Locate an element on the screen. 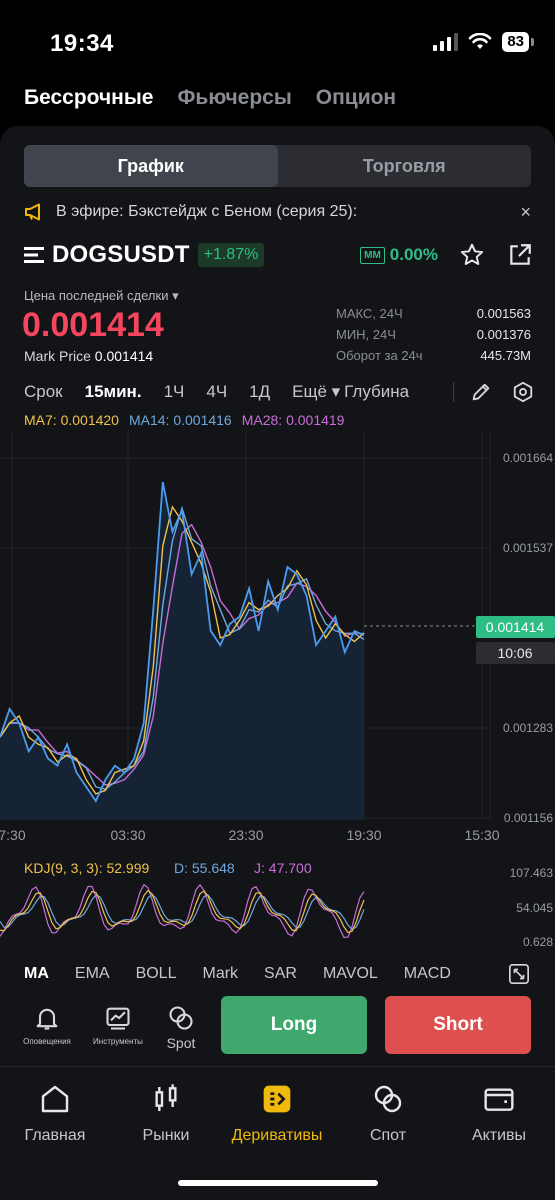  kdj-lines is located at coordinates (182, 911).